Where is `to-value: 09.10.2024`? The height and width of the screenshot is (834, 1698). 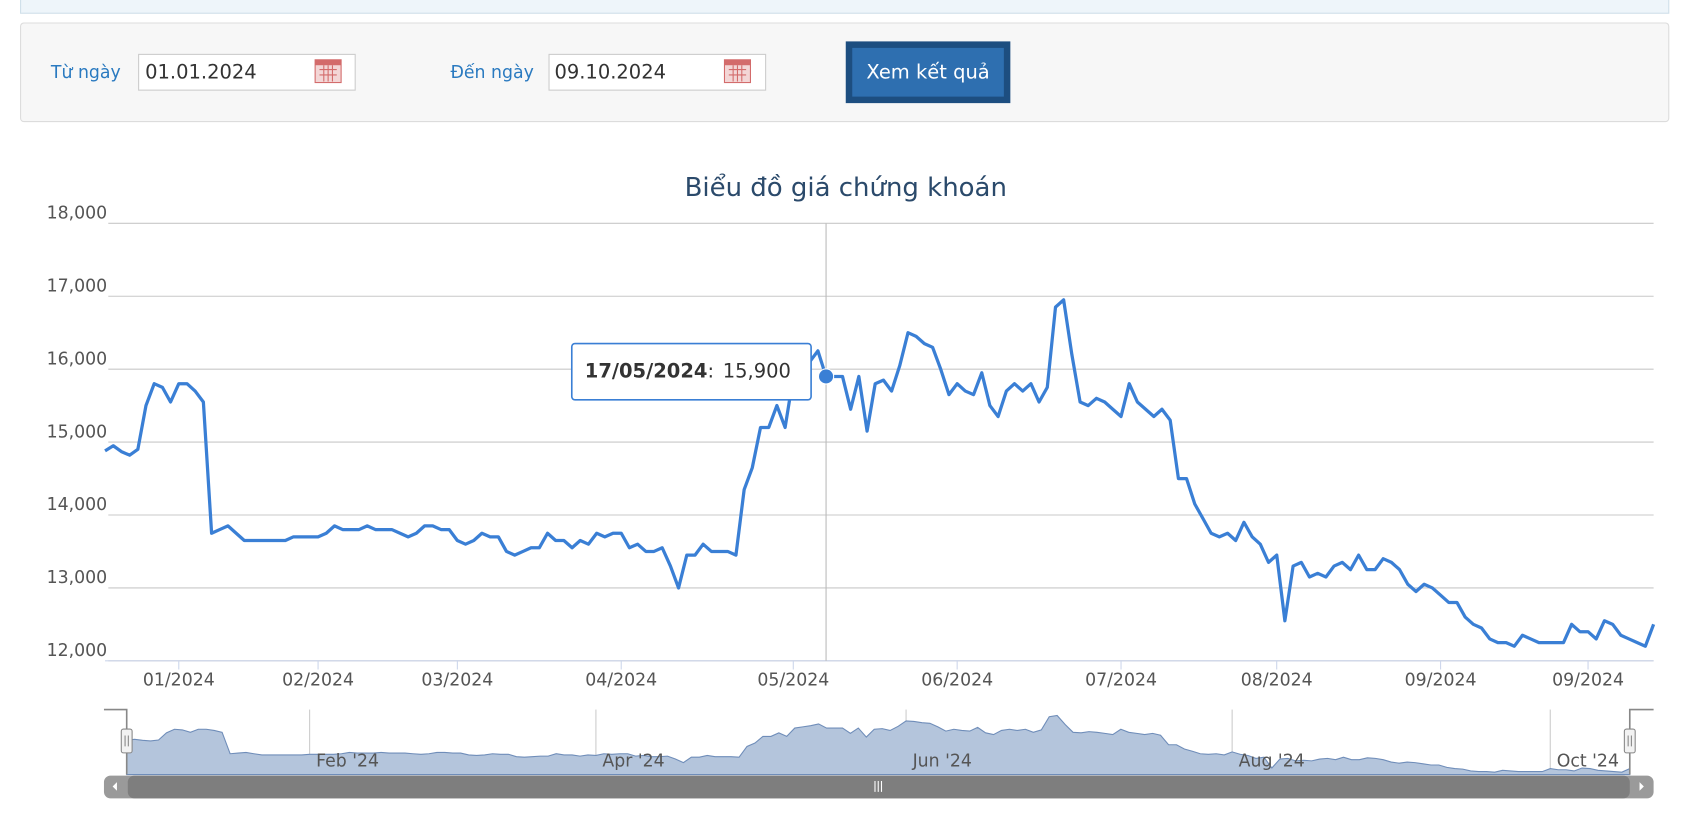
to-value: 09.10.2024 is located at coordinates (610, 71).